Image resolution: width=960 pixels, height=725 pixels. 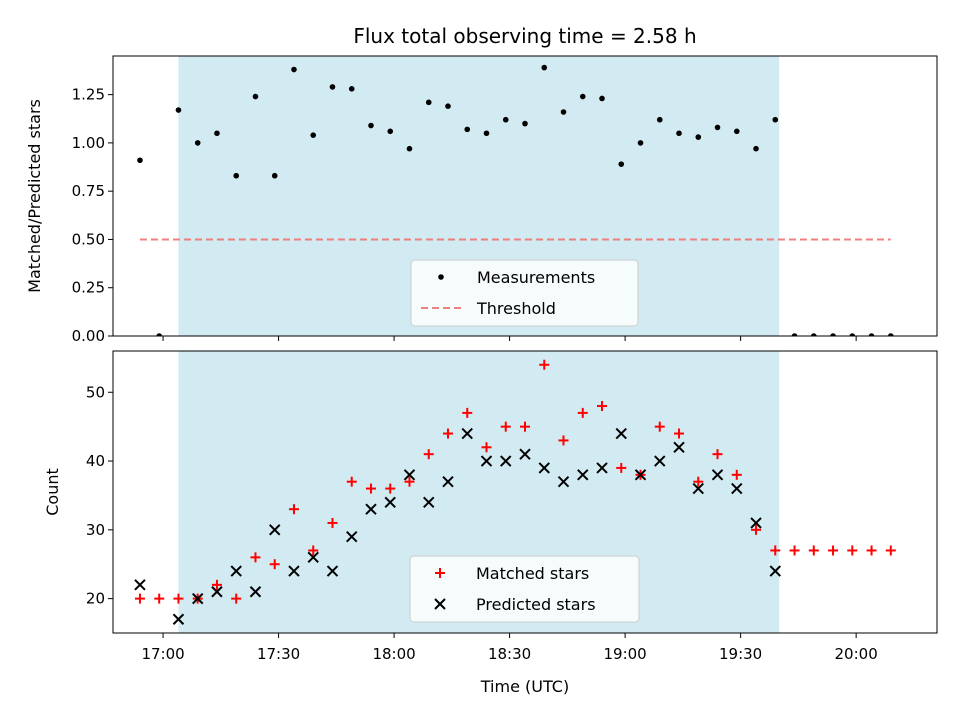 I want to click on y-tick-label: 20, so click(x=95, y=599).